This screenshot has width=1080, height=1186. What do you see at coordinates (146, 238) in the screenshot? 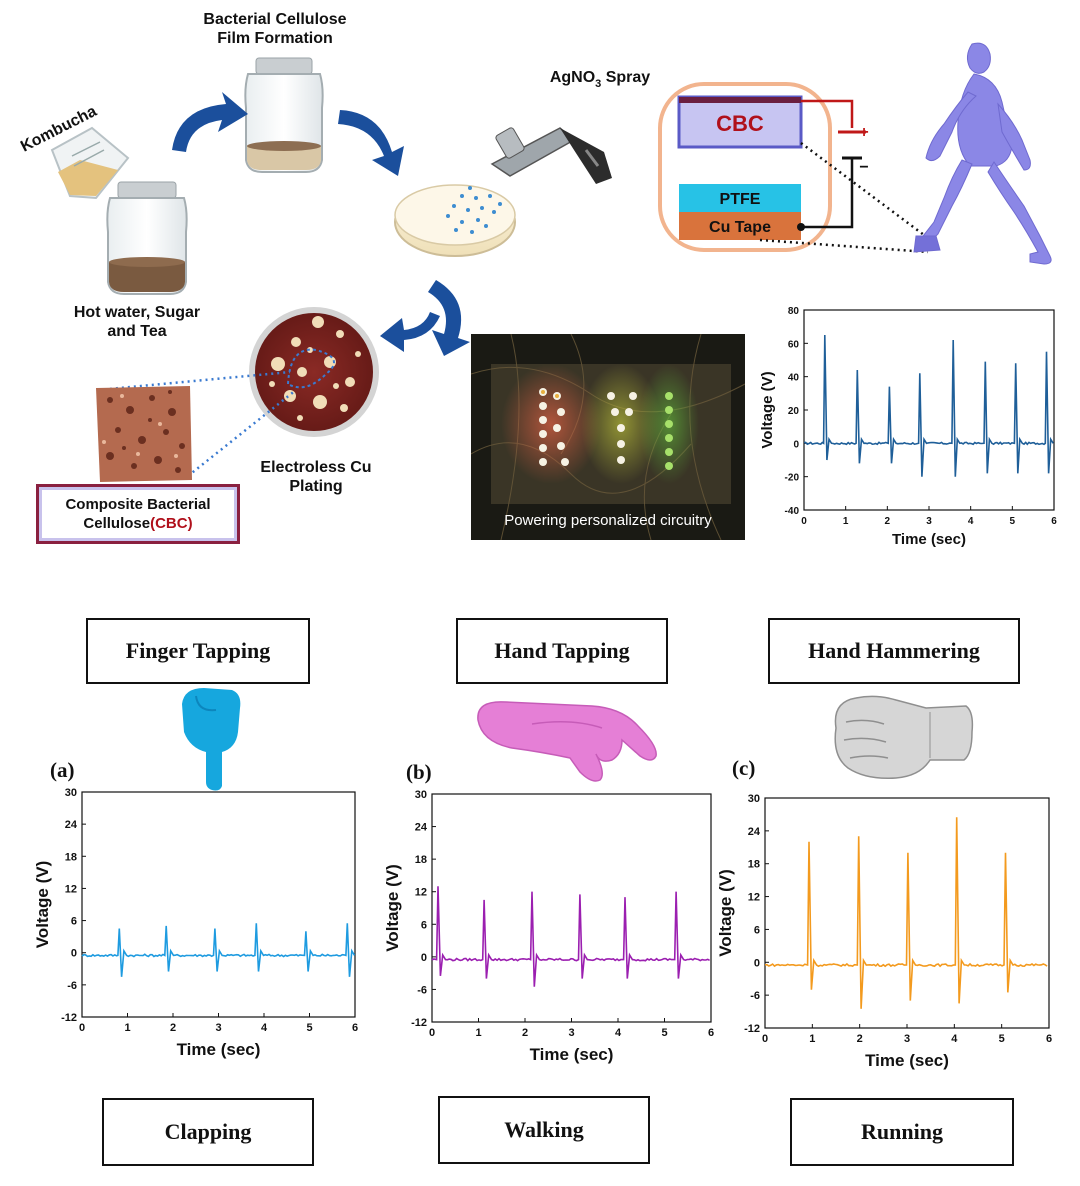
I see `tea-jar-icon` at bounding box center [146, 238].